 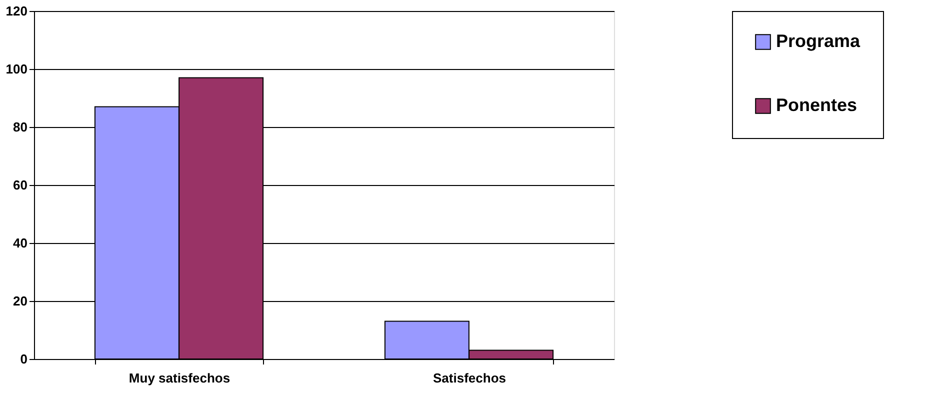 What do you see at coordinates (20, 243) in the screenshot?
I see `y-tick-label: 40` at bounding box center [20, 243].